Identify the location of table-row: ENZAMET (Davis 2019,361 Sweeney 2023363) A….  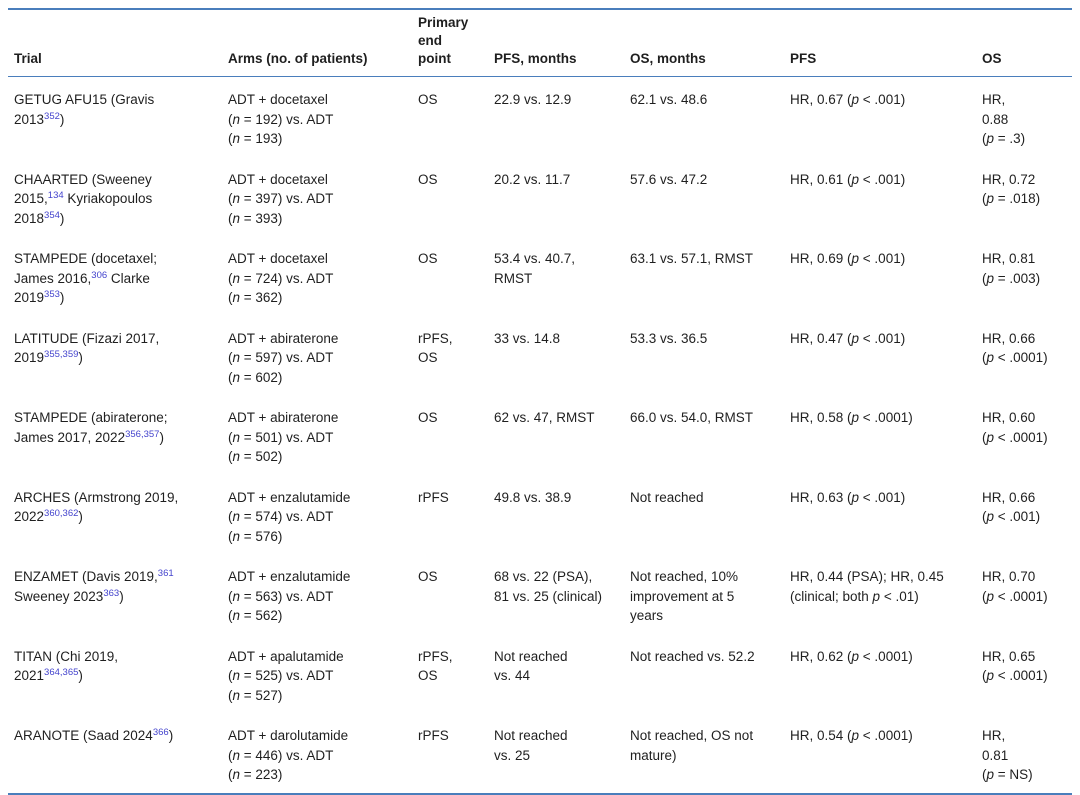
(540, 594).